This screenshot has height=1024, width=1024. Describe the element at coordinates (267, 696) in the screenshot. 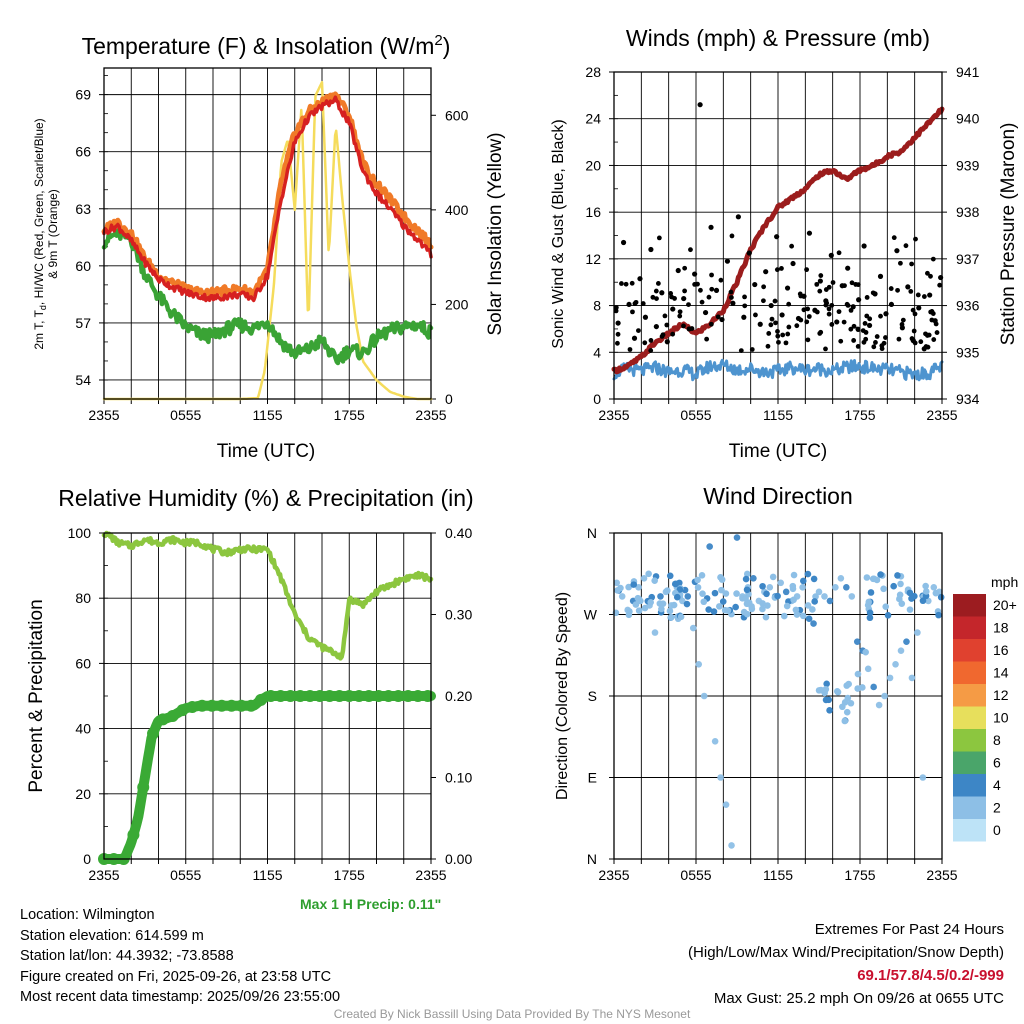

I see `humidity-frame` at that location.